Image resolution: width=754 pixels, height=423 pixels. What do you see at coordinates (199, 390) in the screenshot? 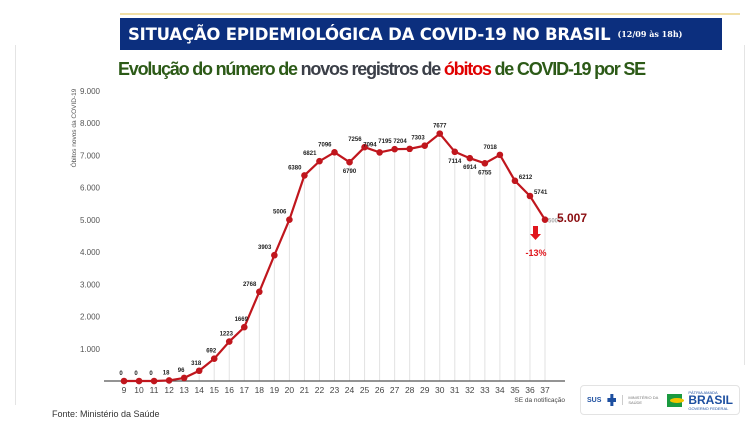
I see `x-tick-label: 14` at bounding box center [199, 390].